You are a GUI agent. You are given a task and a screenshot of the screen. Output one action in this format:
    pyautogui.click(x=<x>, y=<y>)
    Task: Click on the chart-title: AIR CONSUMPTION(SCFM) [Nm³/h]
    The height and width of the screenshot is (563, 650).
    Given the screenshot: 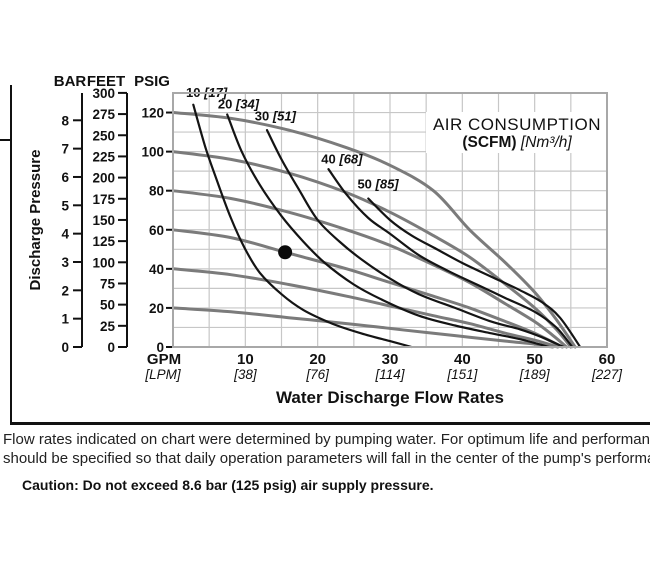 What is the action you would take?
    pyautogui.click(x=517, y=132)
    